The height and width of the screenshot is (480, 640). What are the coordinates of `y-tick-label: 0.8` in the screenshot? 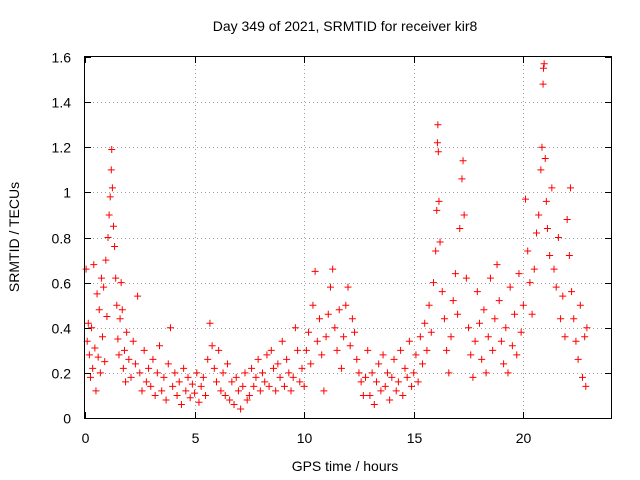 It's located at (62, 239).